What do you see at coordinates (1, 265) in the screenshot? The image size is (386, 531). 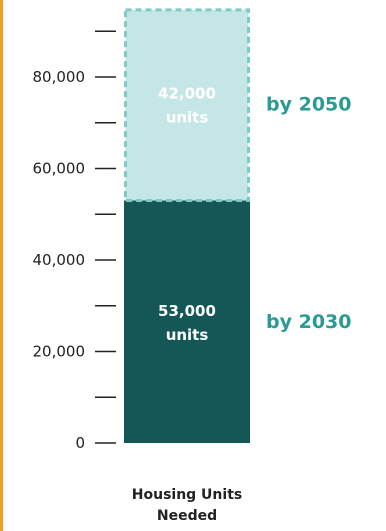 I see `left-accent-rule` at bounding box center [1, 265].